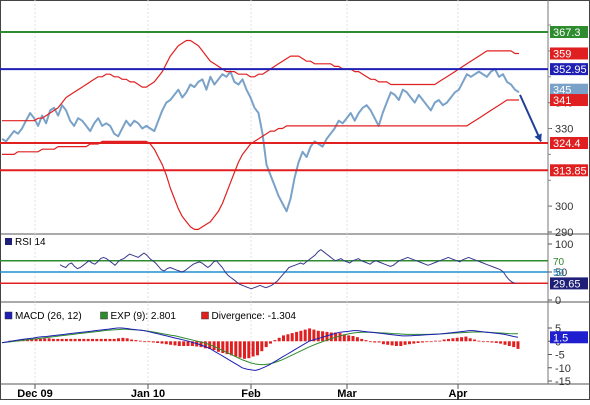  I want to click on macd-y-tick-label: -15, so click(563, 382).